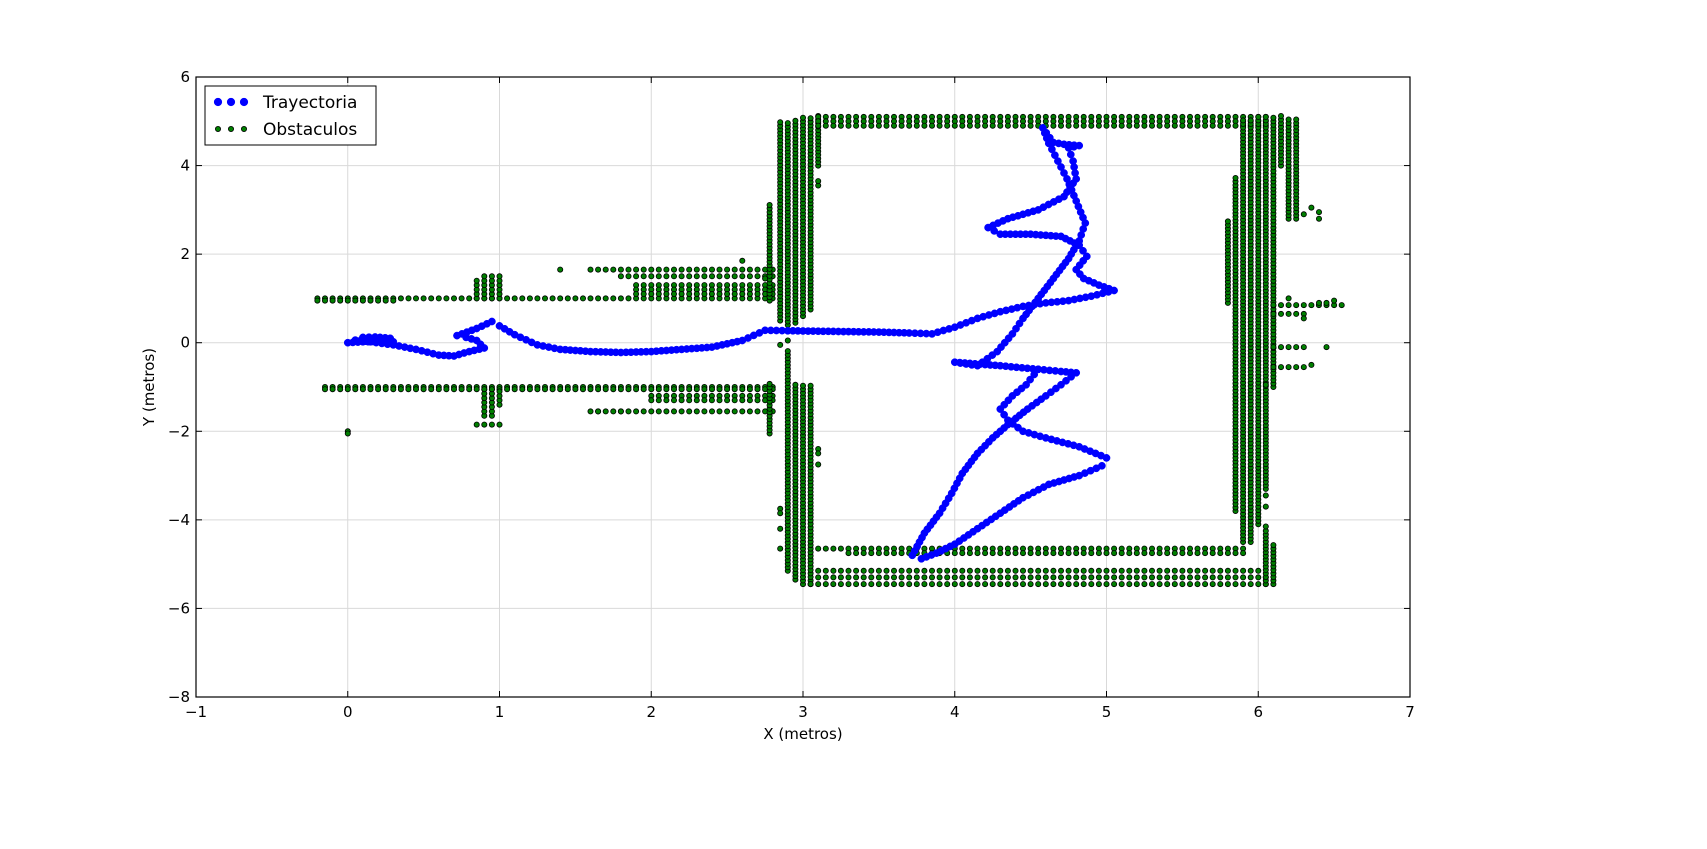  I want to click on y-axis-label: Y (metros), so click(149, 387).